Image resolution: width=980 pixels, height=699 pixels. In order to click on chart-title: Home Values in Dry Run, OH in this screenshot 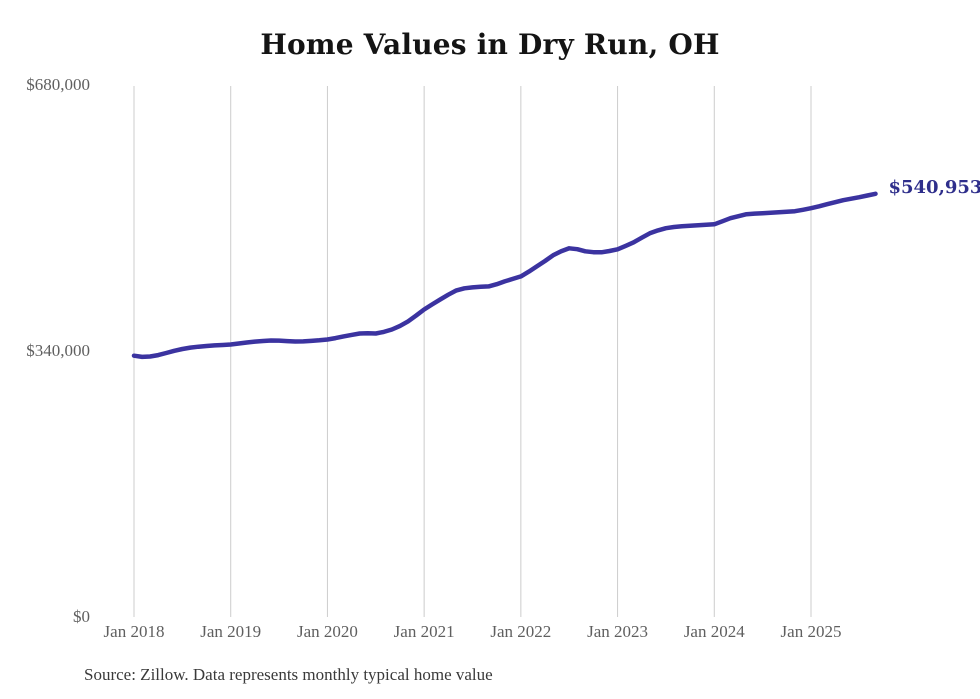, I will do `click(490, 44)`.